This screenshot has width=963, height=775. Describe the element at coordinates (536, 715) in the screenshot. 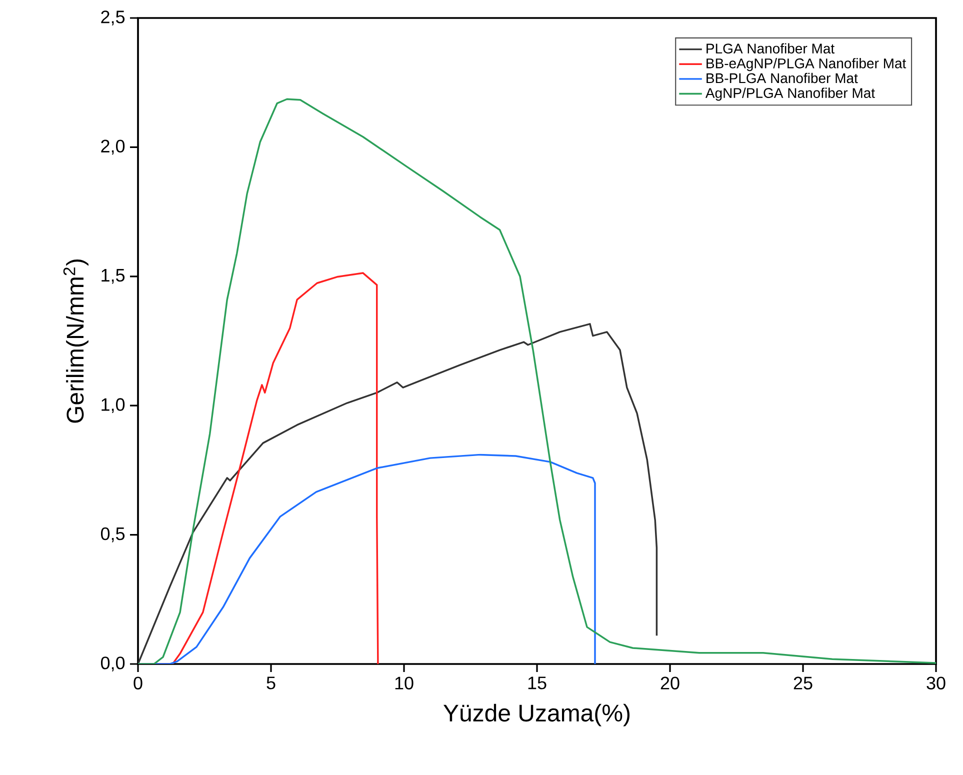

I see `x-axis-title: Yüzde Uzama(%)` at that location.